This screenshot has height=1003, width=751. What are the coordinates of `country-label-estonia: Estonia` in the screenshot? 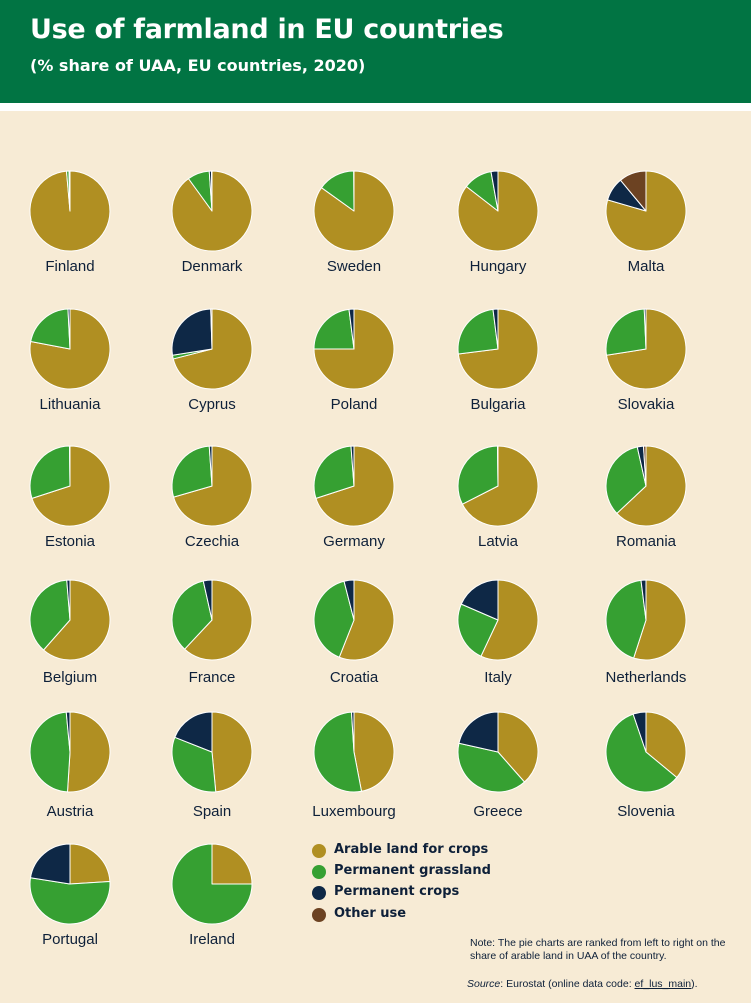 It's located at (70, 541).